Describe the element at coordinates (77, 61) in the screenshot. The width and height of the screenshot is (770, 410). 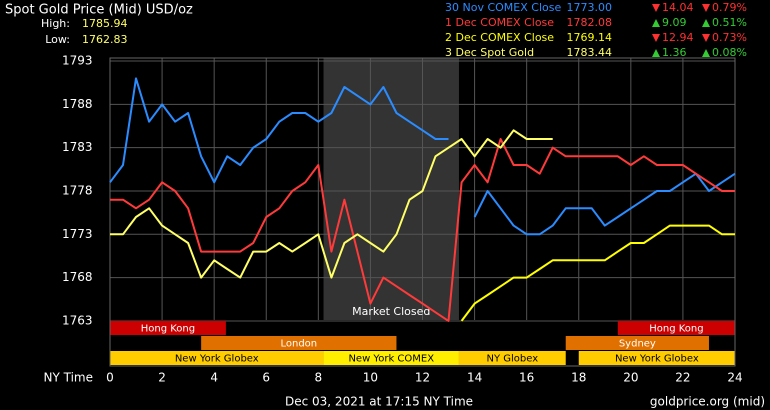
I see `y-tick-label: 1793` at that location.